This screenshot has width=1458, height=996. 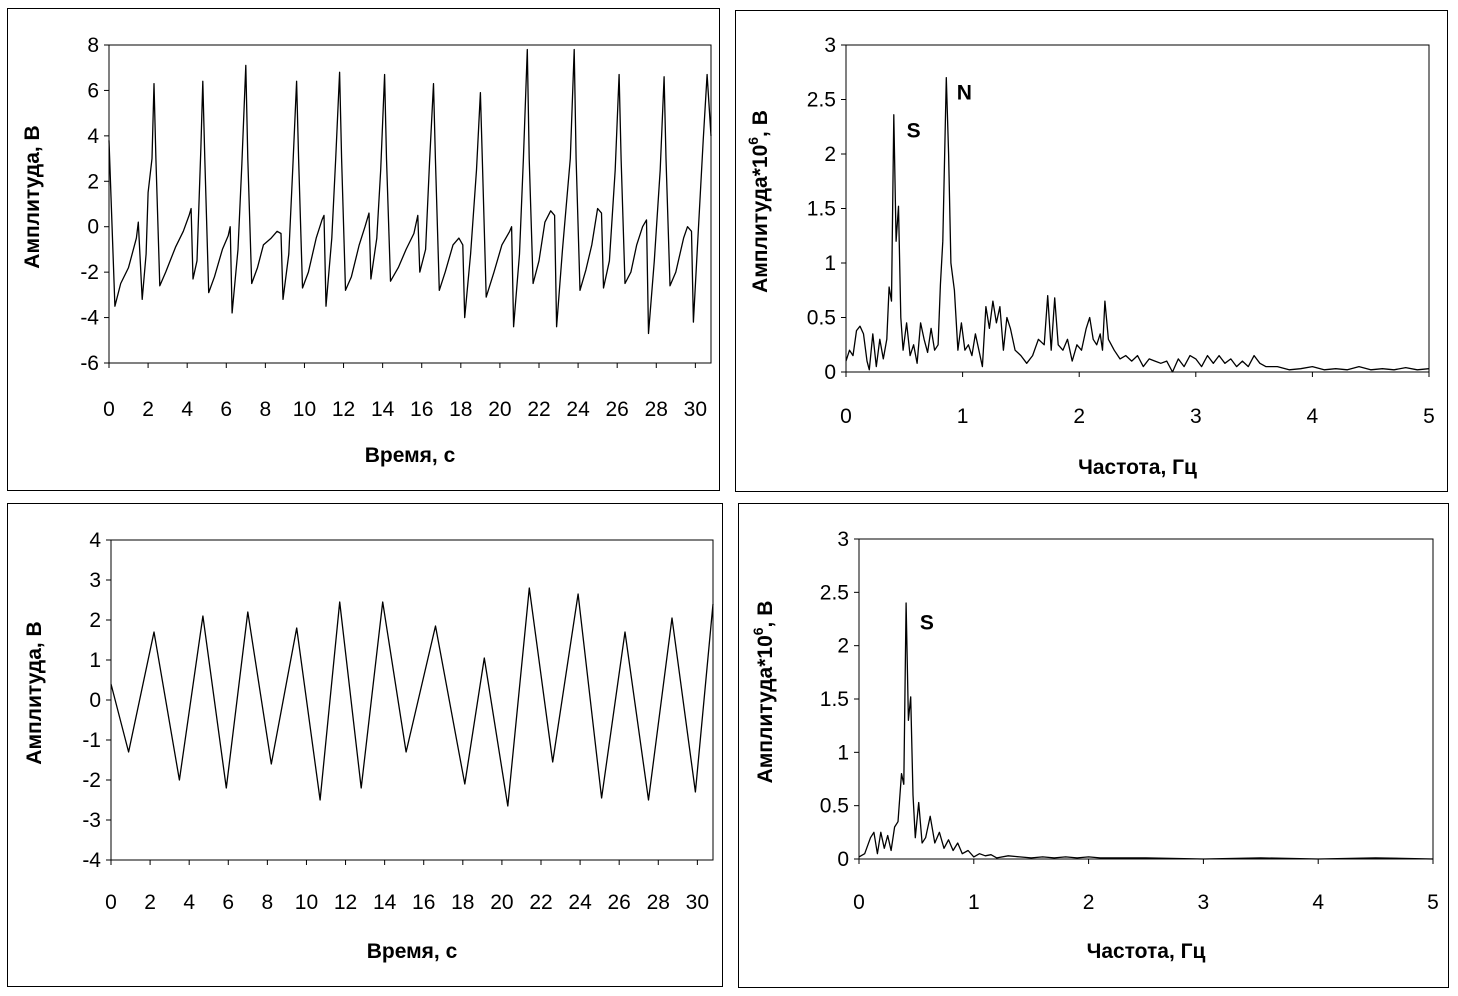 What do you see at coordinates (964, 93) in the screenshot?
I see `peak-label: N` at bounding box center [964, 93].